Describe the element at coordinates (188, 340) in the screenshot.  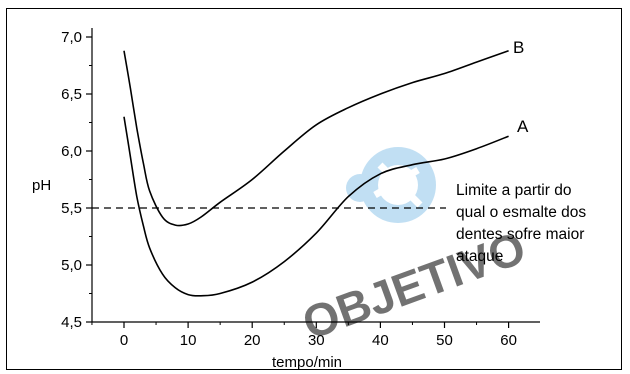
I see `x-tick-label: 10` at that location.